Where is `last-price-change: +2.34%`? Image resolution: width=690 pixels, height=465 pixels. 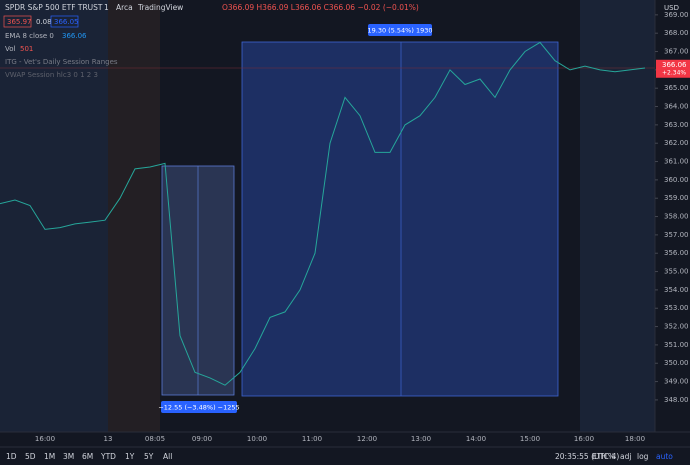 last-price-change: +2.34% is located at coordinates (674, 72).